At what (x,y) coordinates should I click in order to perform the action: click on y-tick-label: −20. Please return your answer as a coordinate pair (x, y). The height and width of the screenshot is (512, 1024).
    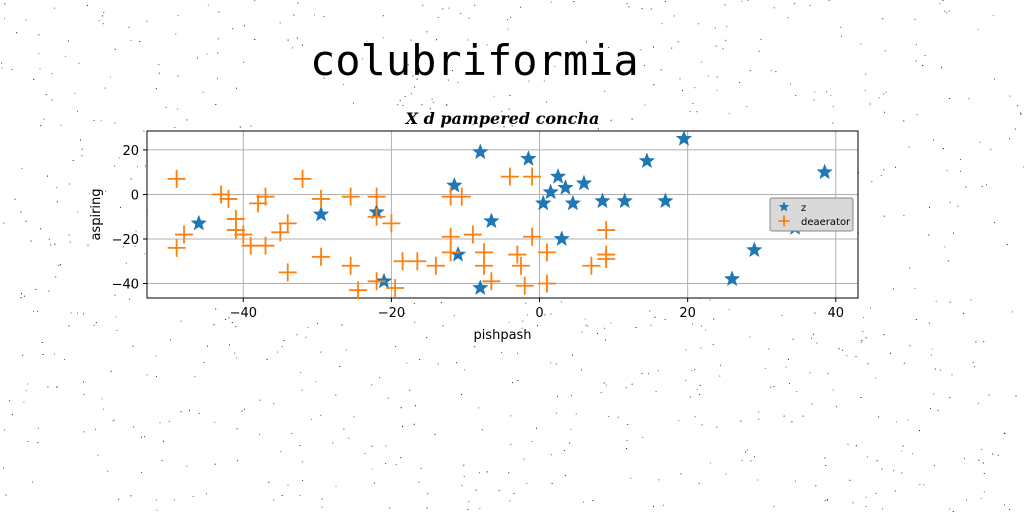
    Looking at the image, I should click on (125, 240).